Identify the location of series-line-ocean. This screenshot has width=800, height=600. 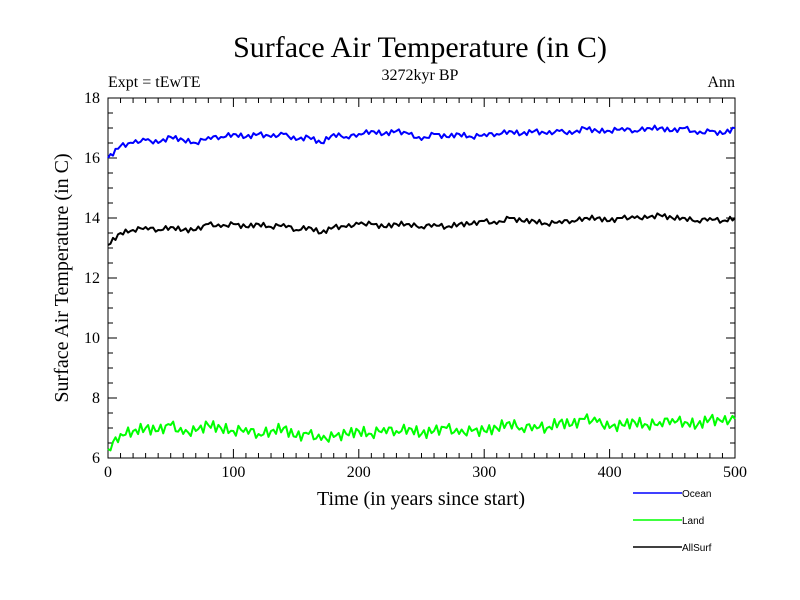
(421, 141).